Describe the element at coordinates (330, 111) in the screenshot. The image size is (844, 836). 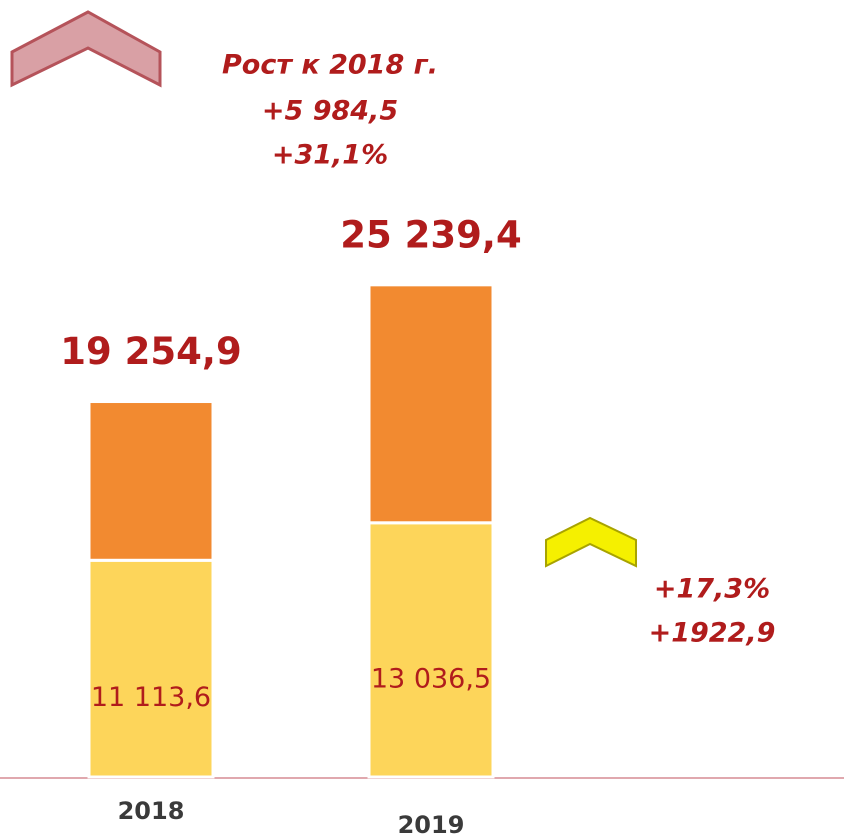
I see `annotation: +5 984,5` at that location.